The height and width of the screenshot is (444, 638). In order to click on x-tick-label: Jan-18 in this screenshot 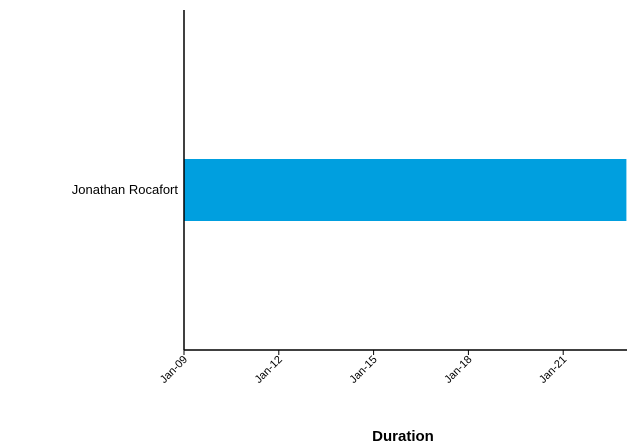, I will do `click(458, 370)`.